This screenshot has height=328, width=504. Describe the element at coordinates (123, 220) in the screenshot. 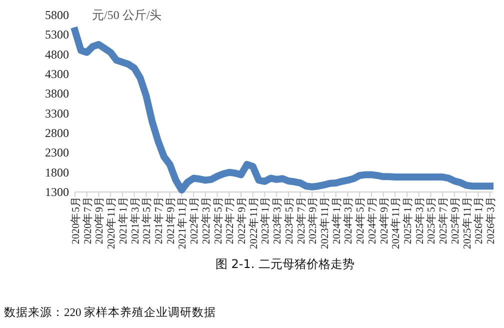

I see `x-tick-label: 2021年1月` at that location.